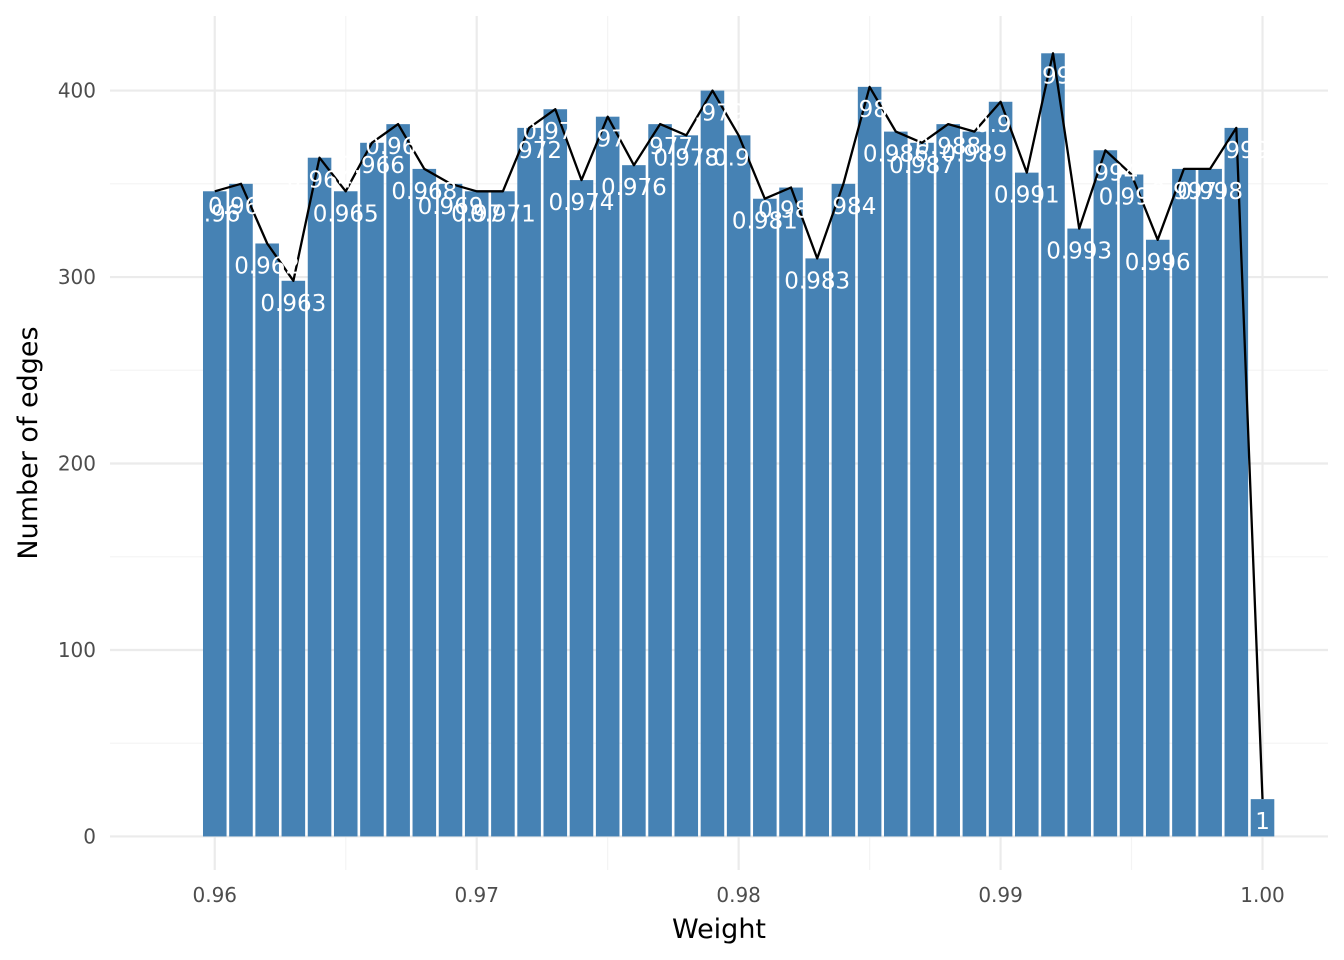 This screenshot has height=960, width=1344. I want to click on bar-label: 0.961, so click(241, 207).